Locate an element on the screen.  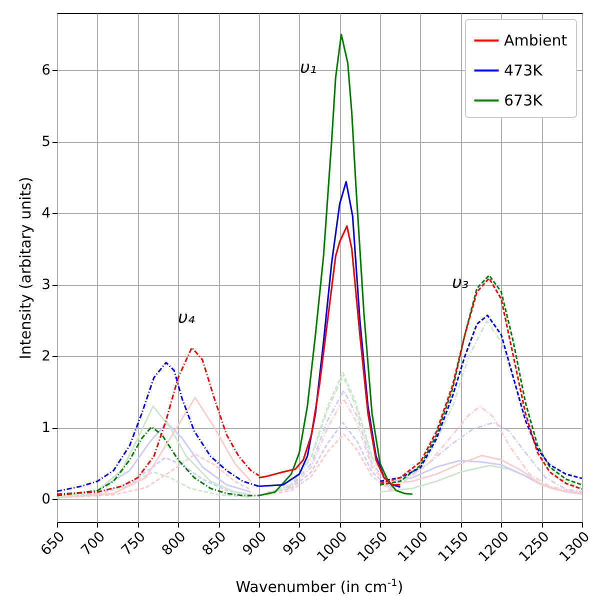
y-tick-label: 0 is located at coordinates (46, 500).